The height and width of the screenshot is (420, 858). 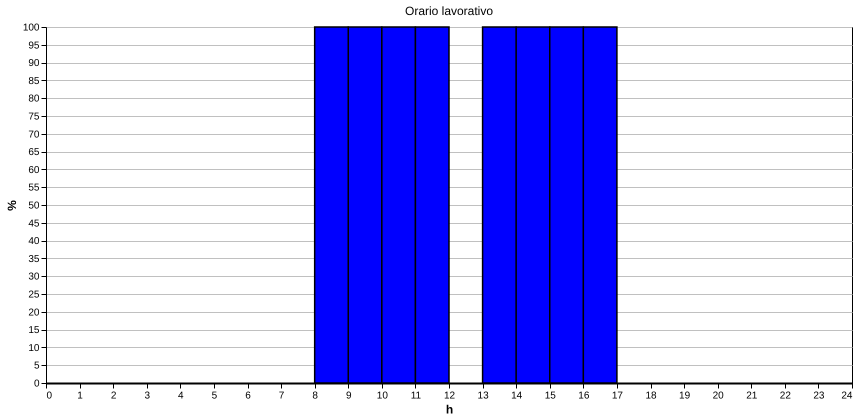 I want to click on x-tick-label: 4, so click(x=181, y=396).